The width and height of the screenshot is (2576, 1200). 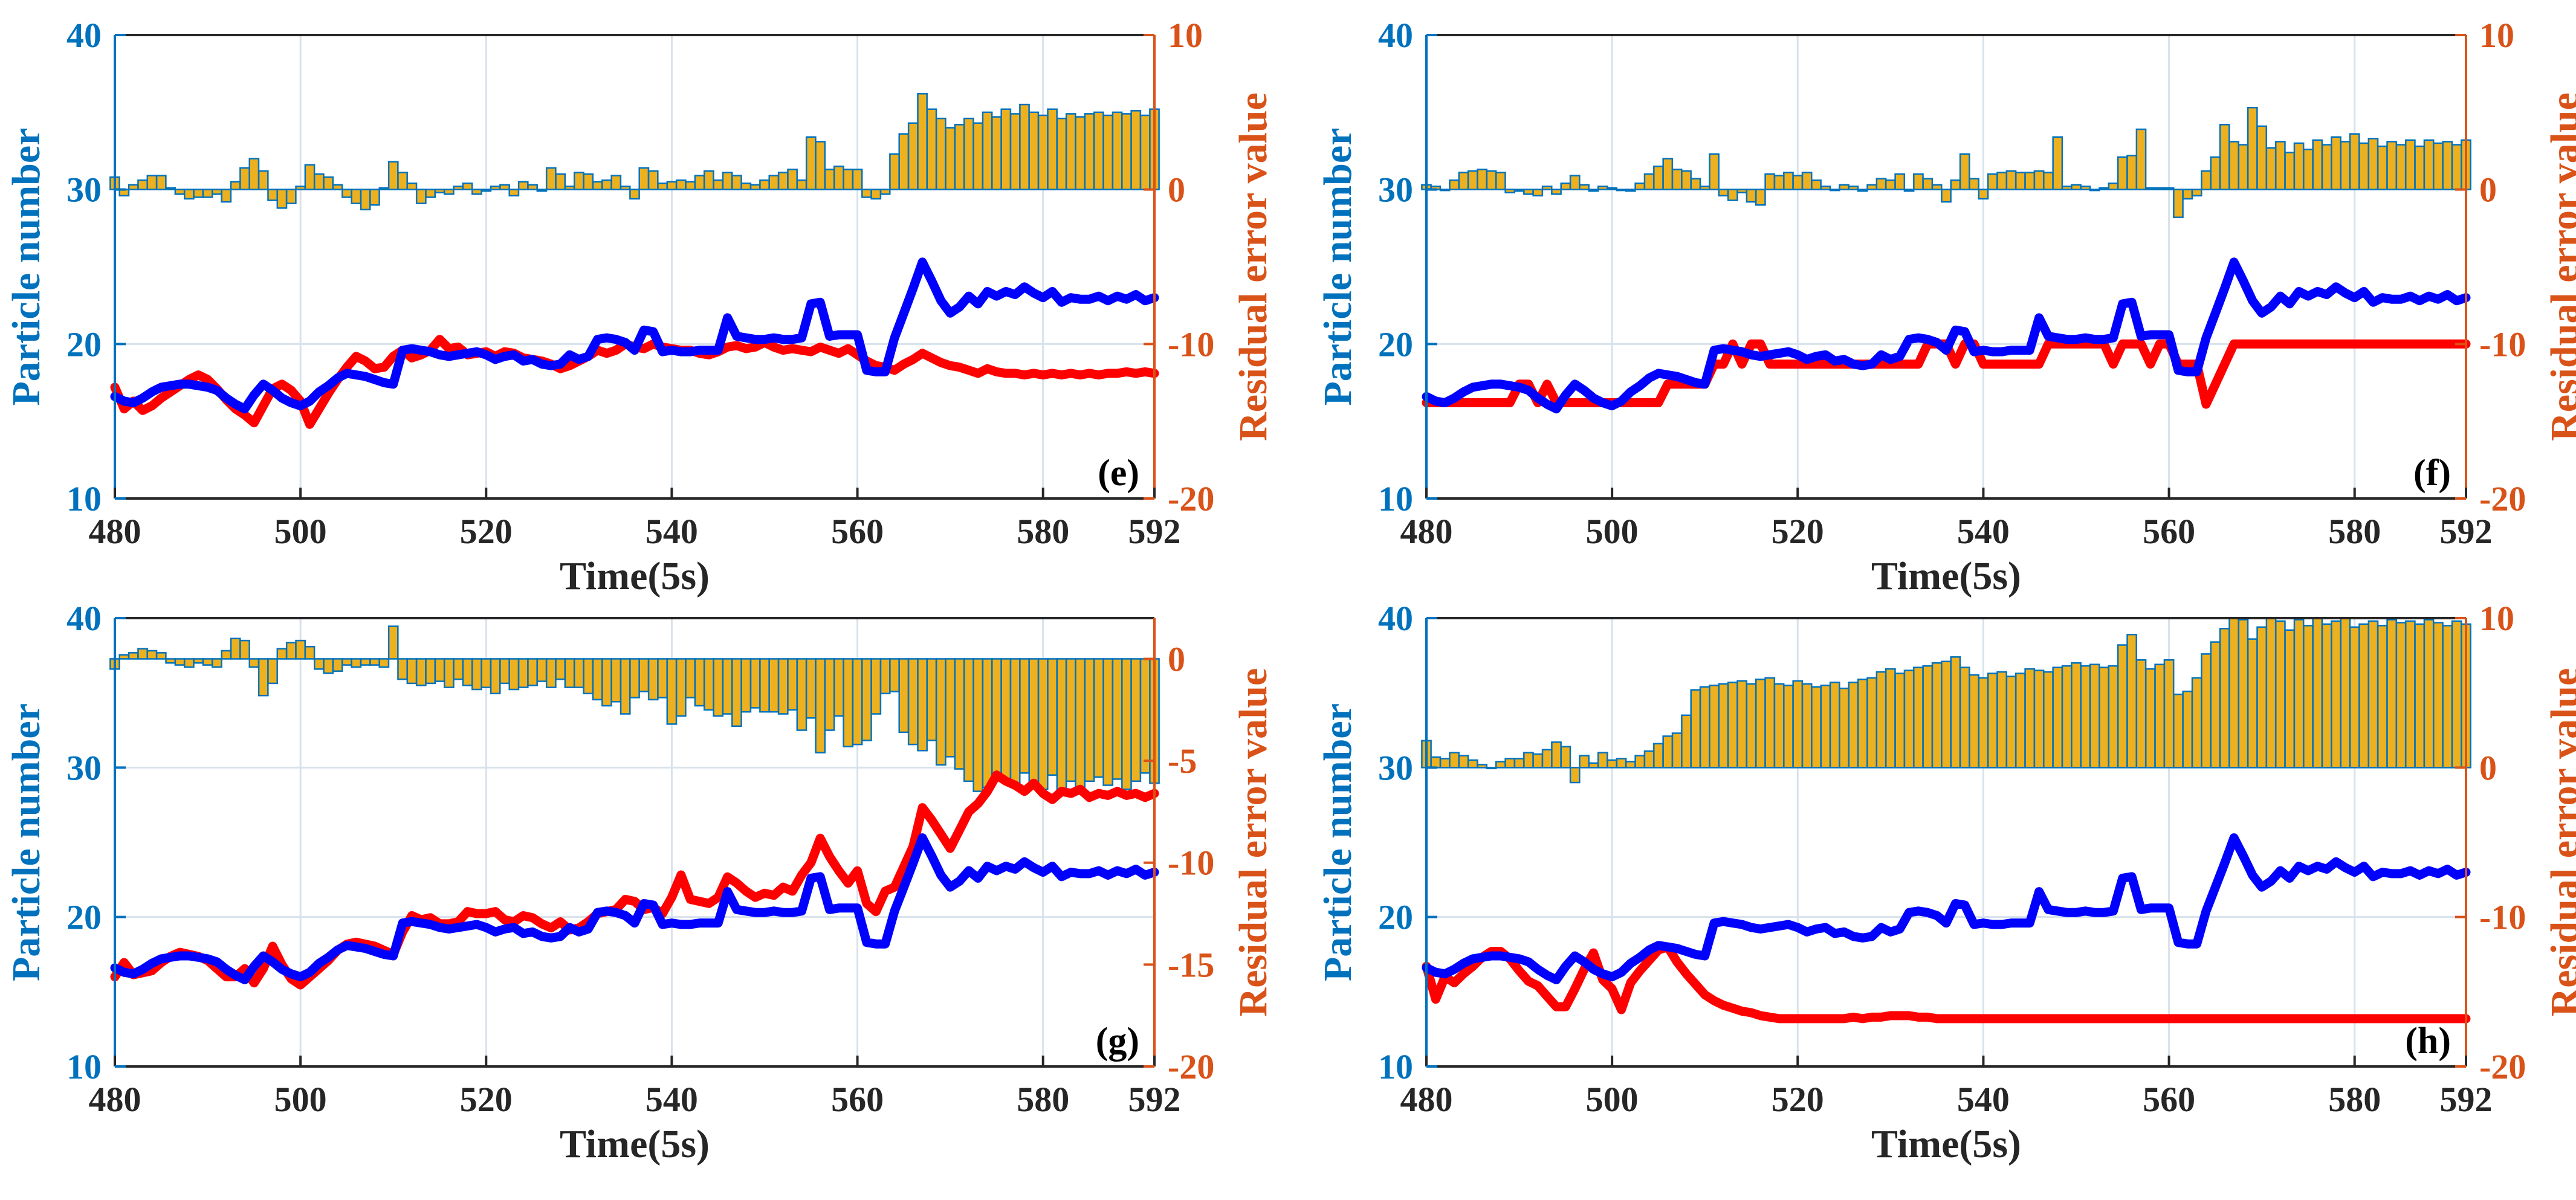 What do you see at coordinates (1191, 1066) in the screenshot?
I see `y2-tick-label: -20` at bounding box center [1191, 1066].